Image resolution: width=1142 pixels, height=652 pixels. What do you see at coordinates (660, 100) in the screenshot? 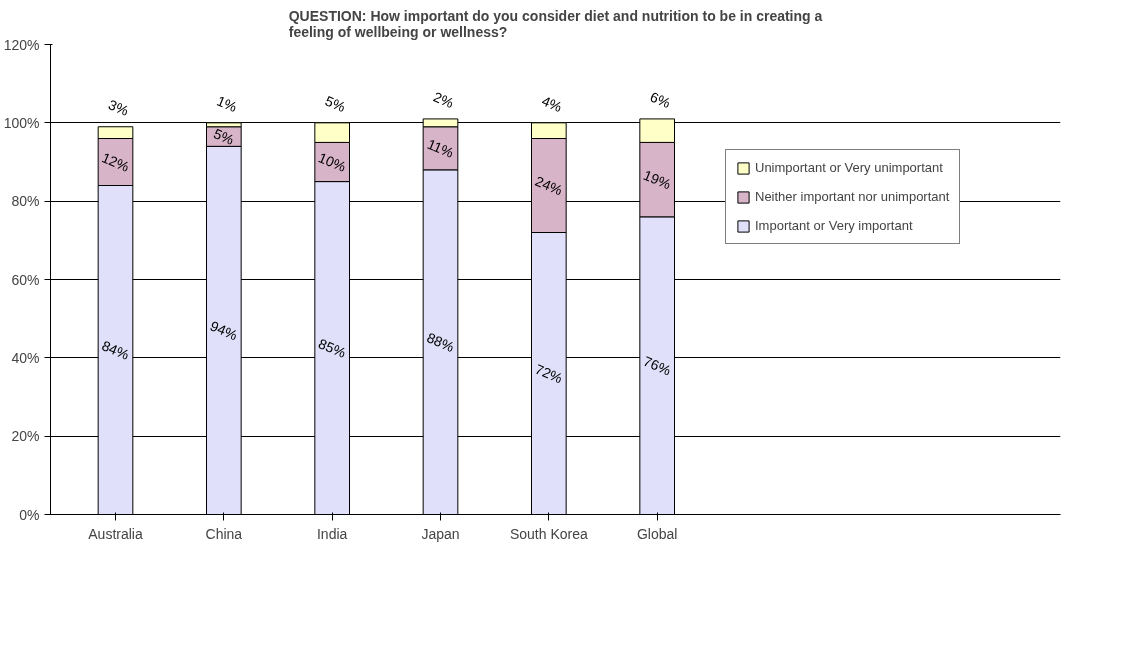
I see `data-label: 6%` at bounding box center [660, 100].